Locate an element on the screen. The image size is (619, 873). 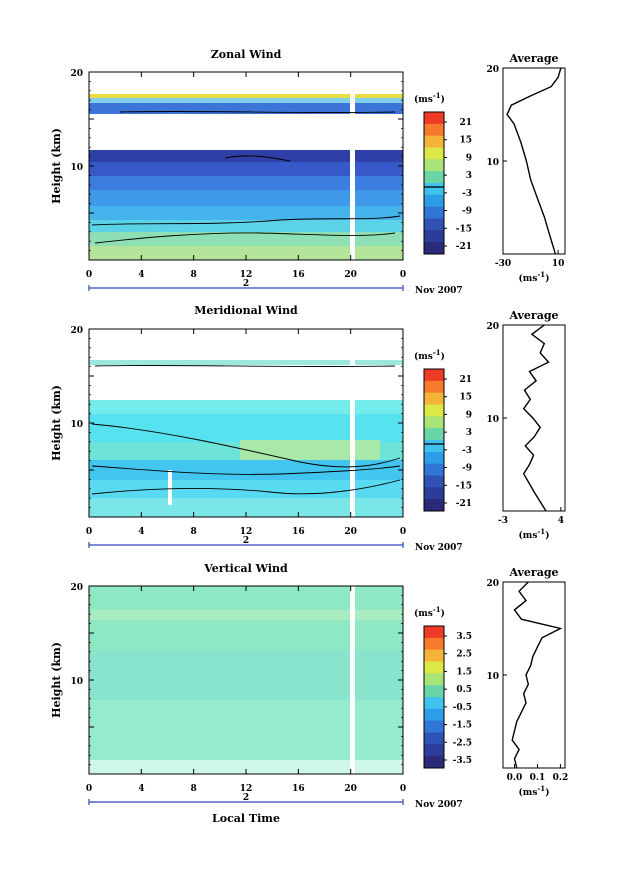
colorbar-unit-exp: -1 is located at coordinates (437, 609).